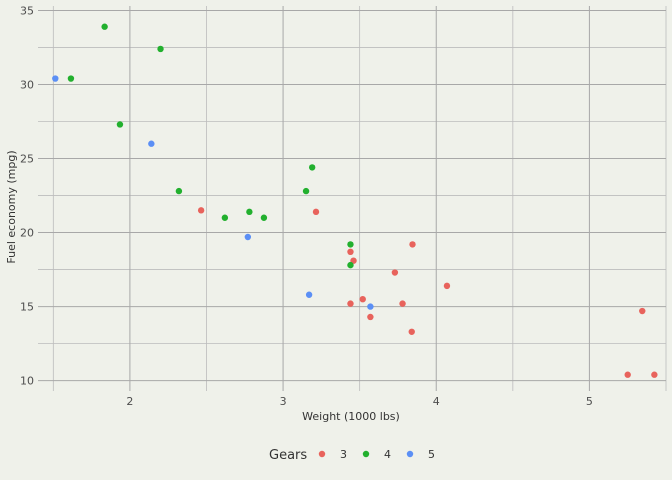 This screenshot has height=480, width=672. I want to click on x-tick-label: 3, so click(283, 401).